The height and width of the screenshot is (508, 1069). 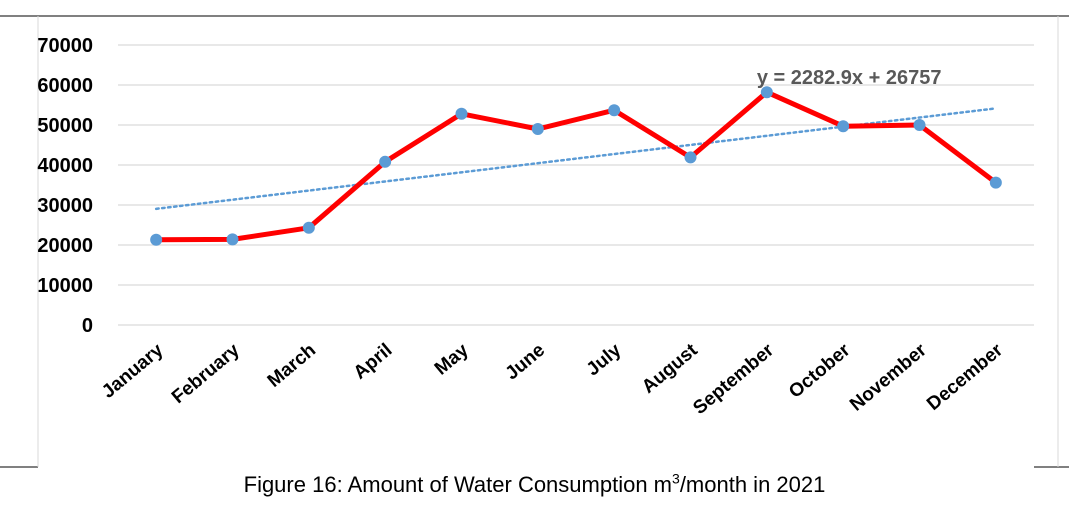 What do you see at coordinates (65, 126) in the screenshot?
I see `y-tick-label: 50000` at bounding box center [65, 126].